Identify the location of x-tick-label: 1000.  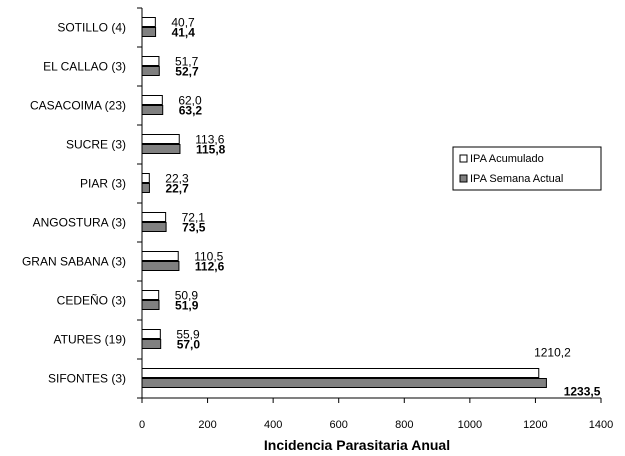
(470, 425).